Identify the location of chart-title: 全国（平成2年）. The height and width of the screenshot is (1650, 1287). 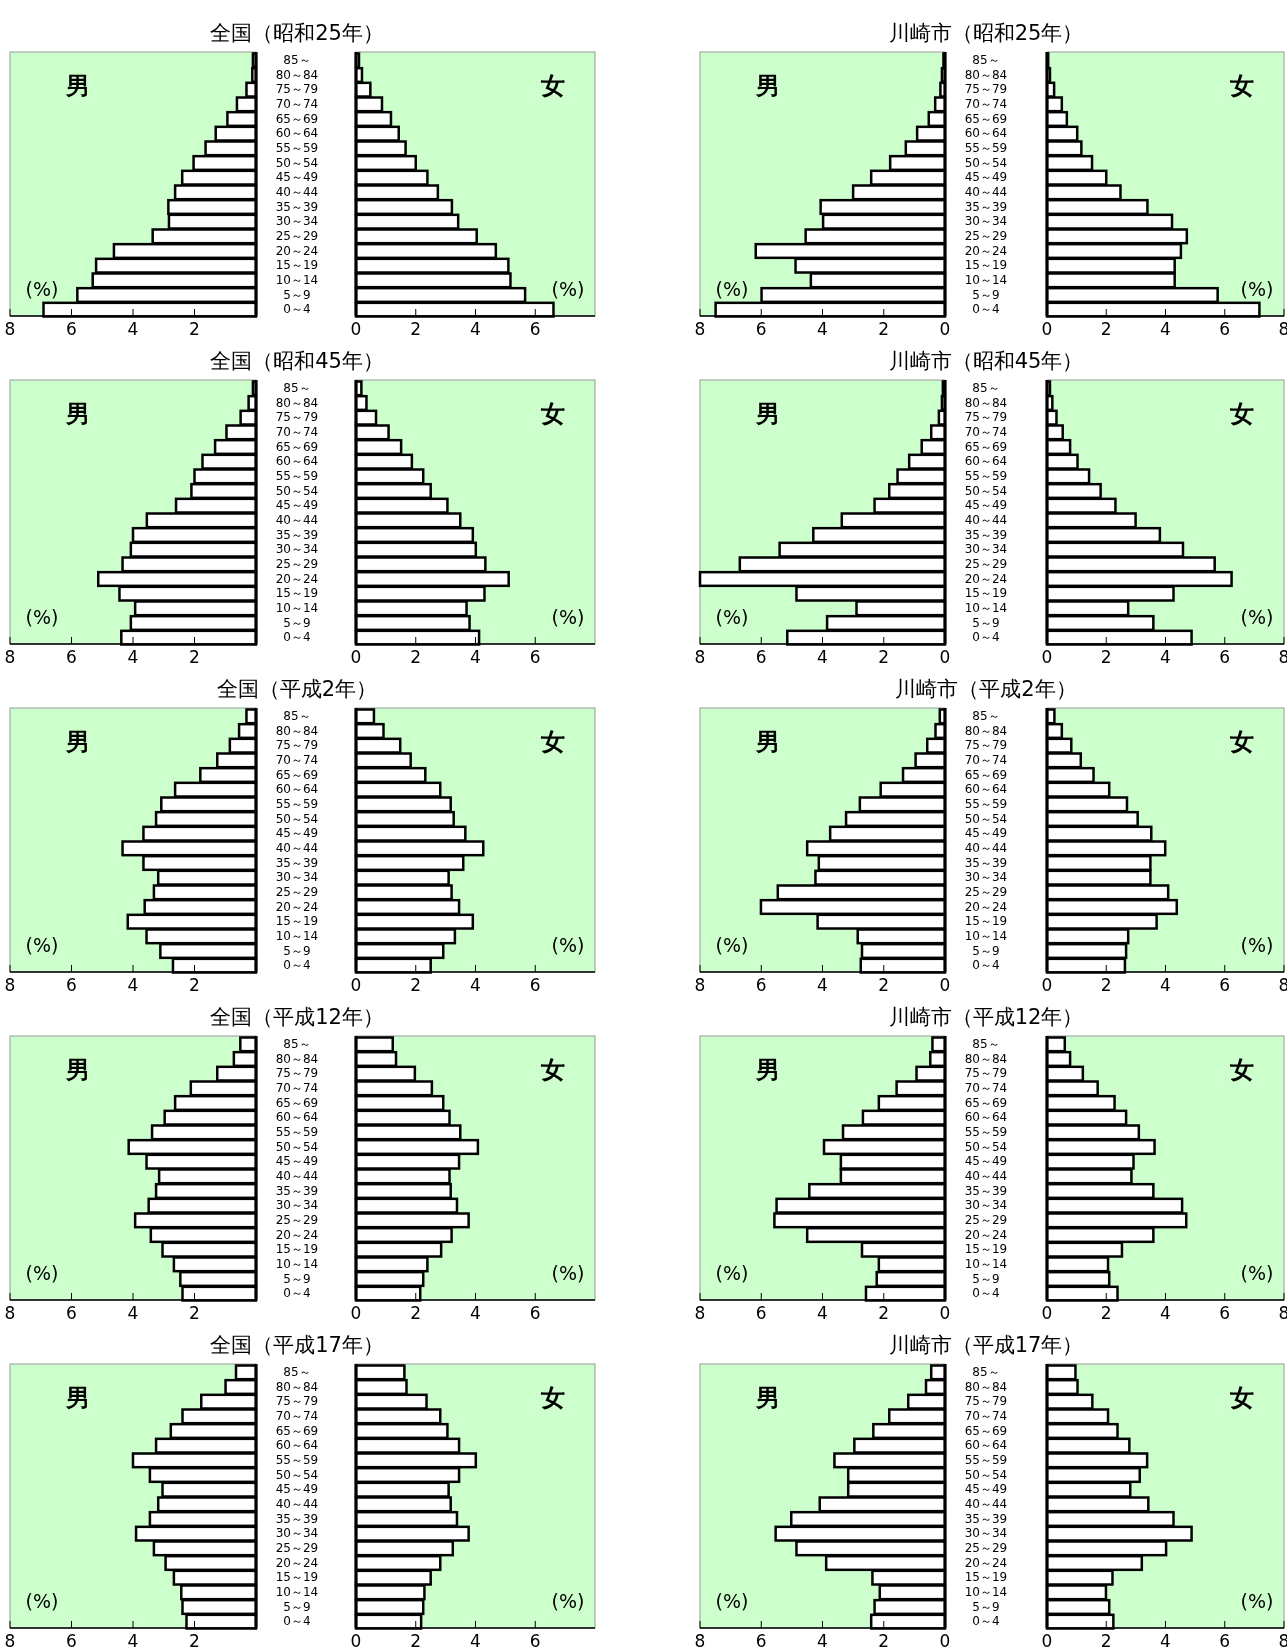
(297, 689).